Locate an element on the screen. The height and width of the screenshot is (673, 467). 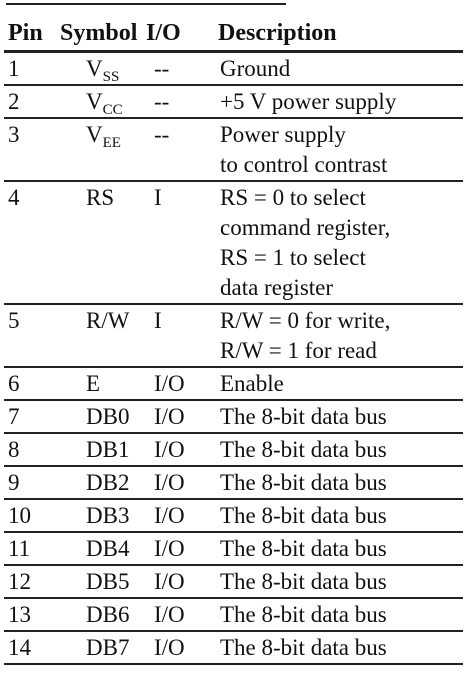
pin-symbol: VEE is located at coordinates (99, 150).